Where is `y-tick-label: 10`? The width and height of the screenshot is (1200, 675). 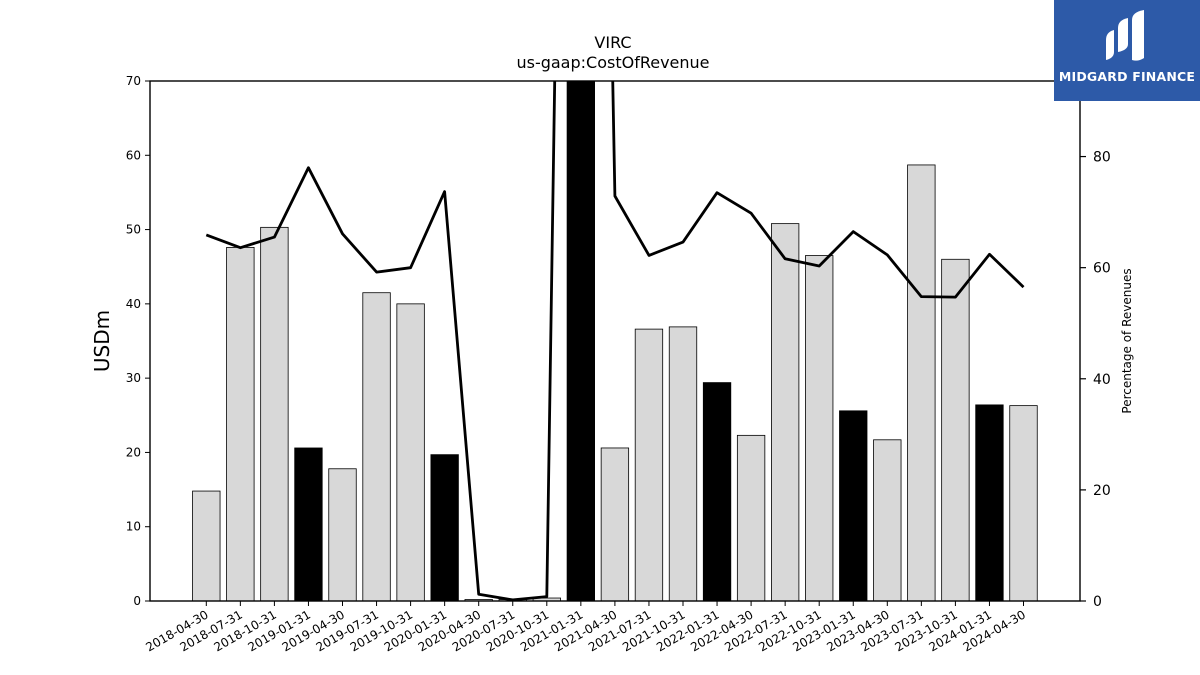
y-tick-label: 10 is located at coordinates (133, 527).